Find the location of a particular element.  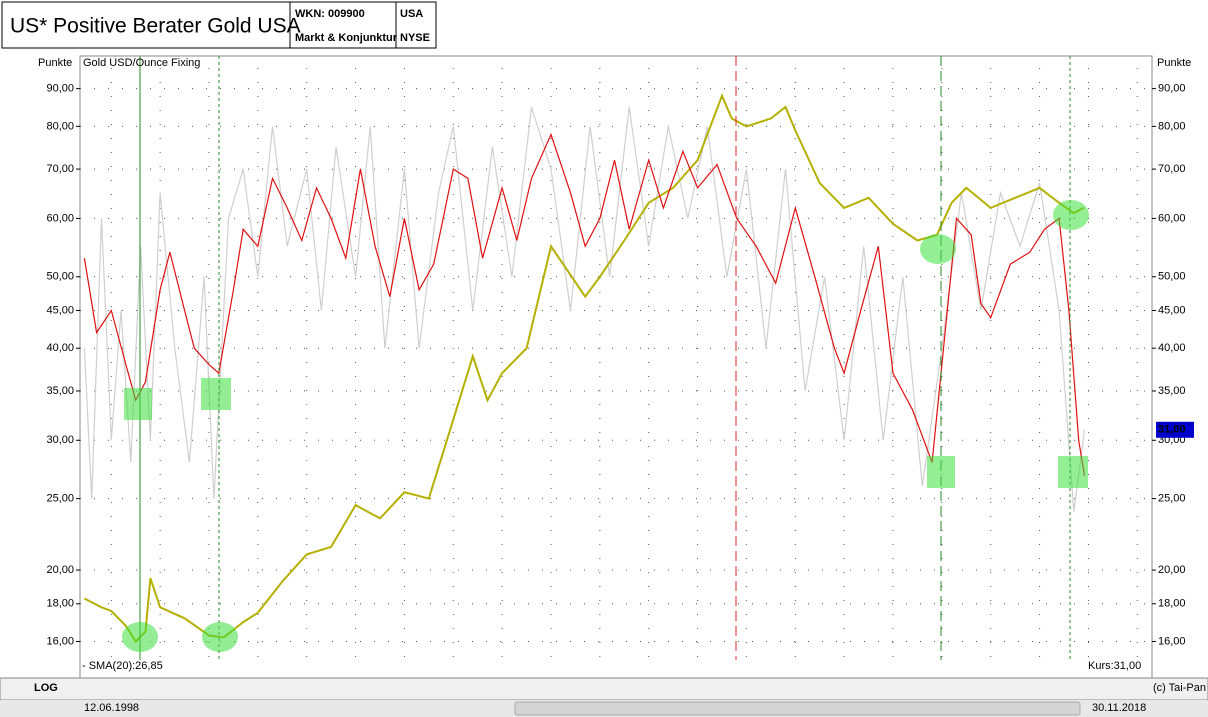

start-date: 12.06.1998 is located at coordinates (111, 708).